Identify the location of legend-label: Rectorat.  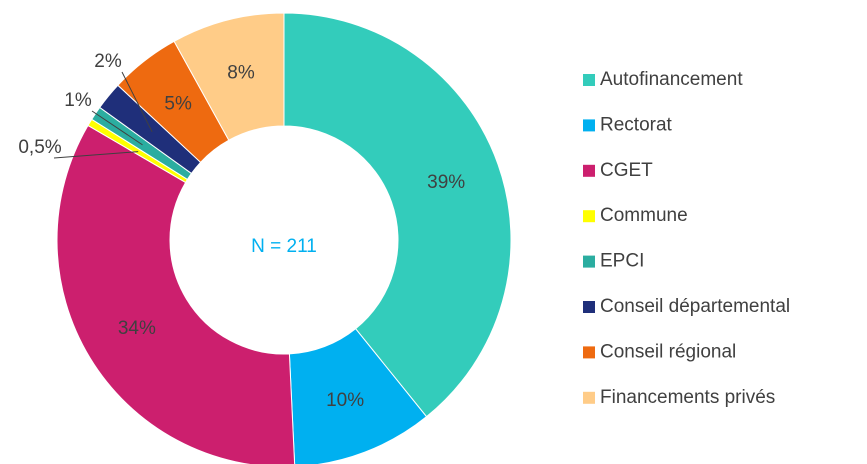
(636, 124).